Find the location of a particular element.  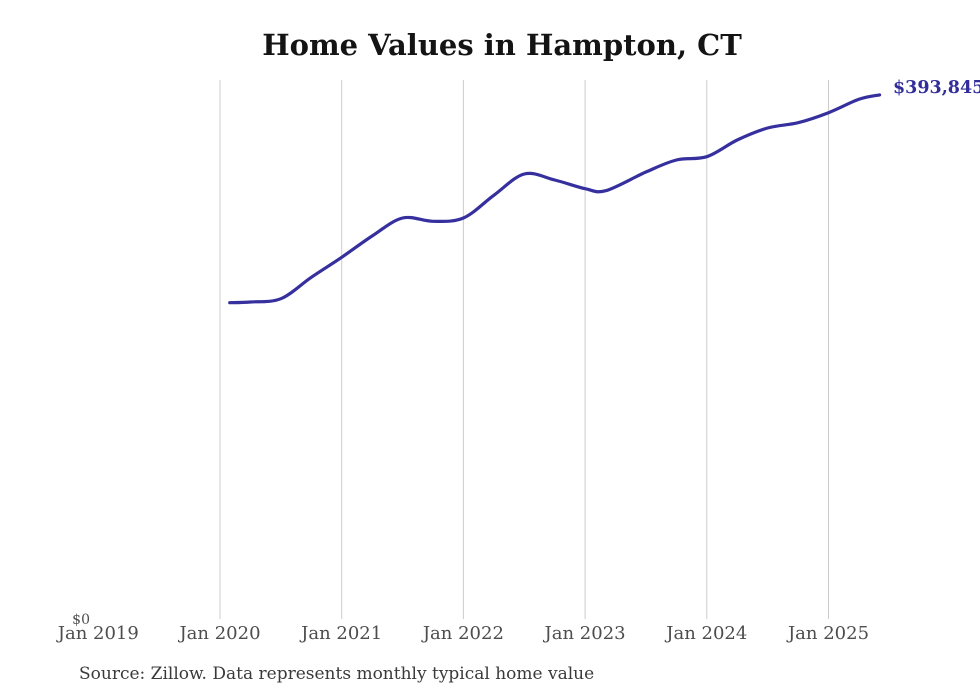

x-axis-label: Jan 2024 is located at coordinates (707, 633).